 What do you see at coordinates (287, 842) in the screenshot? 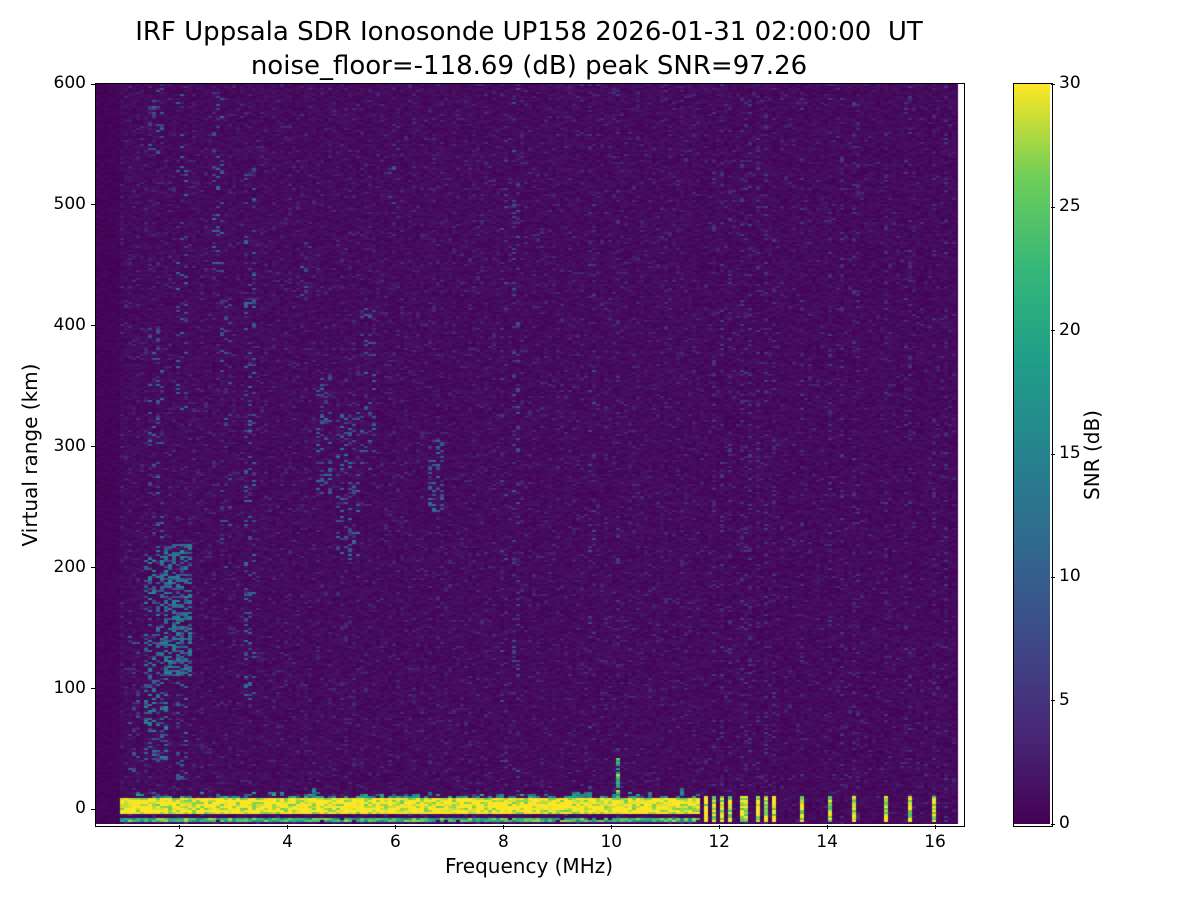
I see `x-tick-label: 4` at bounding box center [287, 842].